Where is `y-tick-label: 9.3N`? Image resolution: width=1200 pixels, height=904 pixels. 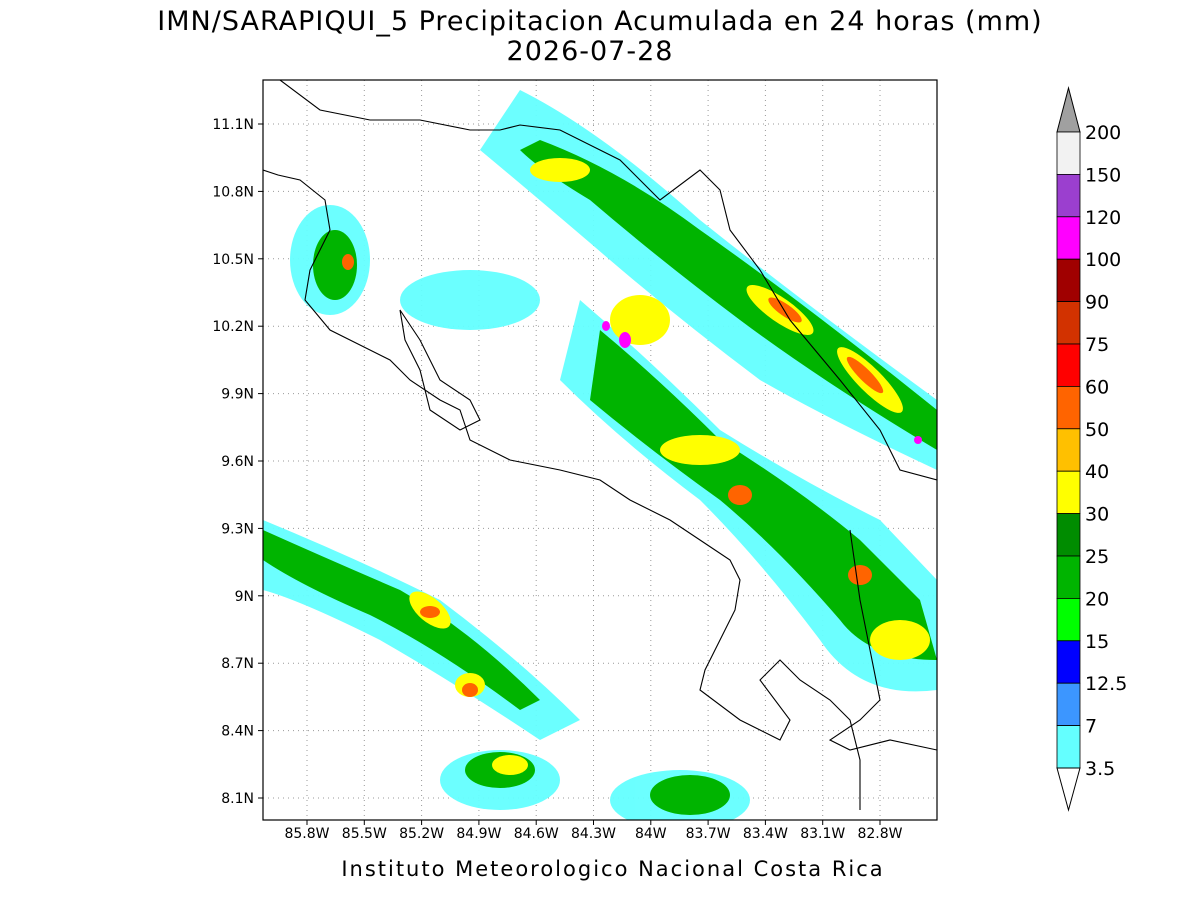
y-tick-label: 9.3N is located at coordinates (237, 529).